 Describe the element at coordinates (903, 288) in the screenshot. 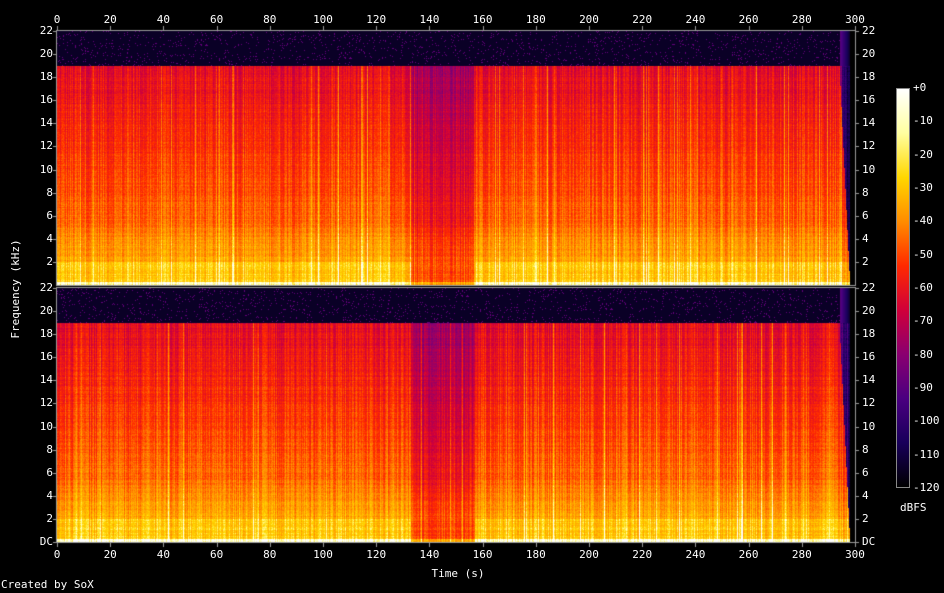

I see `colorbar` at that location.